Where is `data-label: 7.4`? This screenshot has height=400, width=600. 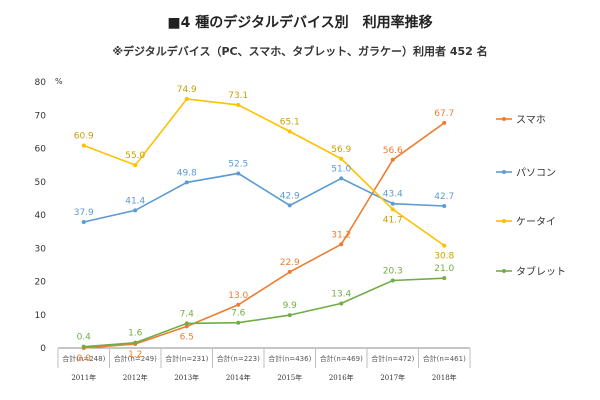 data-label: 7.4 is located at coordinates (187, 314).